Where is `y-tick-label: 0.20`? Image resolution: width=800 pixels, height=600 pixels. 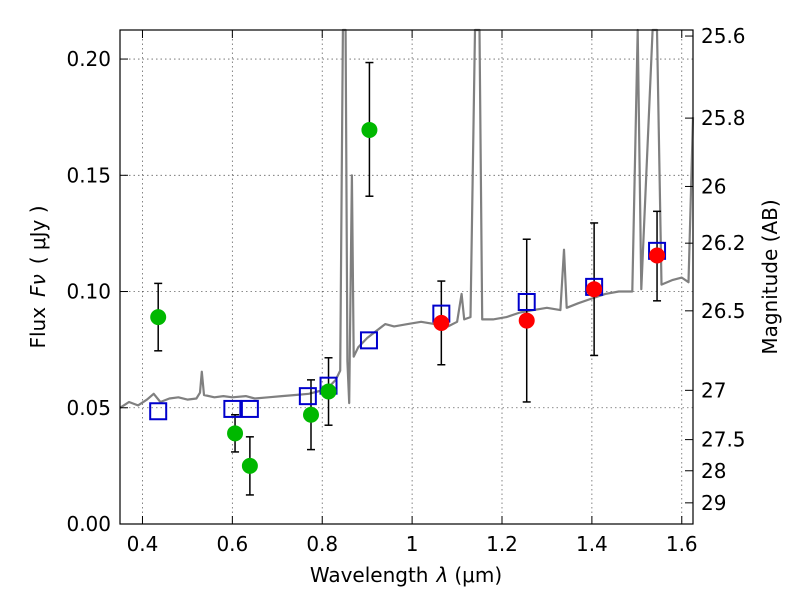 y-tick-label: 0.20 is located at coordinates (88, 59).